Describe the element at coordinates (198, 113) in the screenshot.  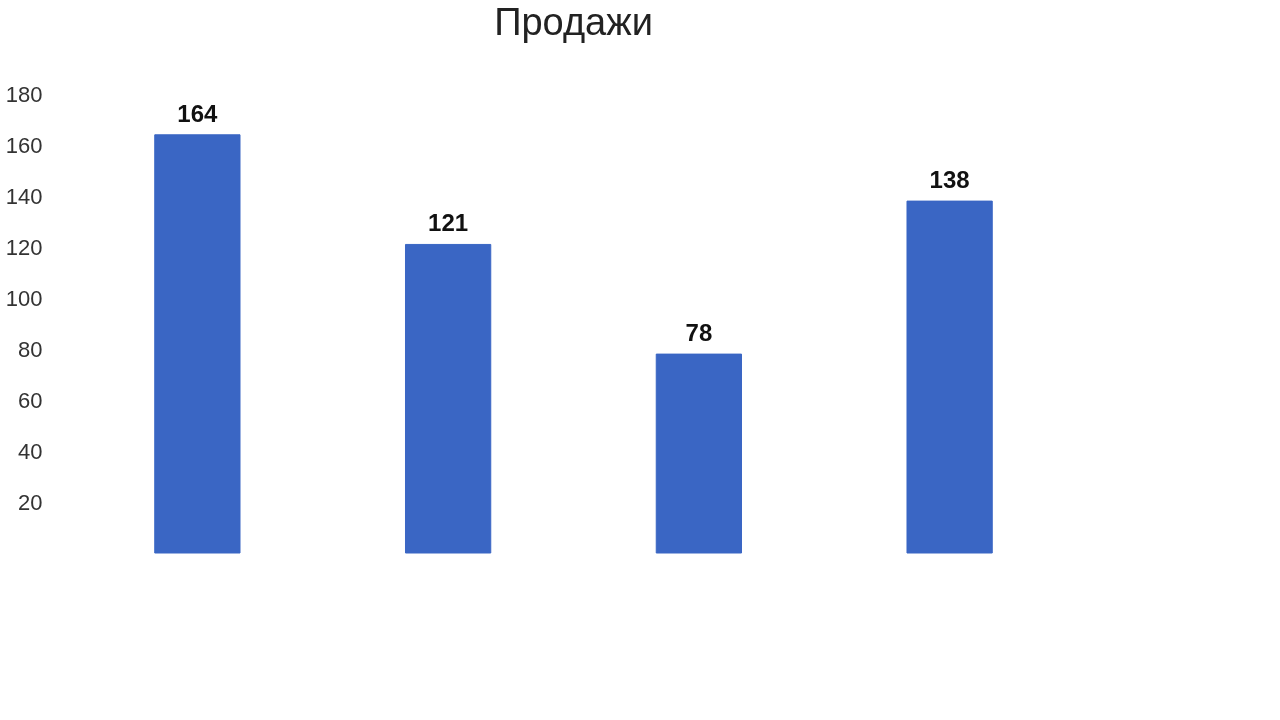
I see `data-label: 164` at that location.